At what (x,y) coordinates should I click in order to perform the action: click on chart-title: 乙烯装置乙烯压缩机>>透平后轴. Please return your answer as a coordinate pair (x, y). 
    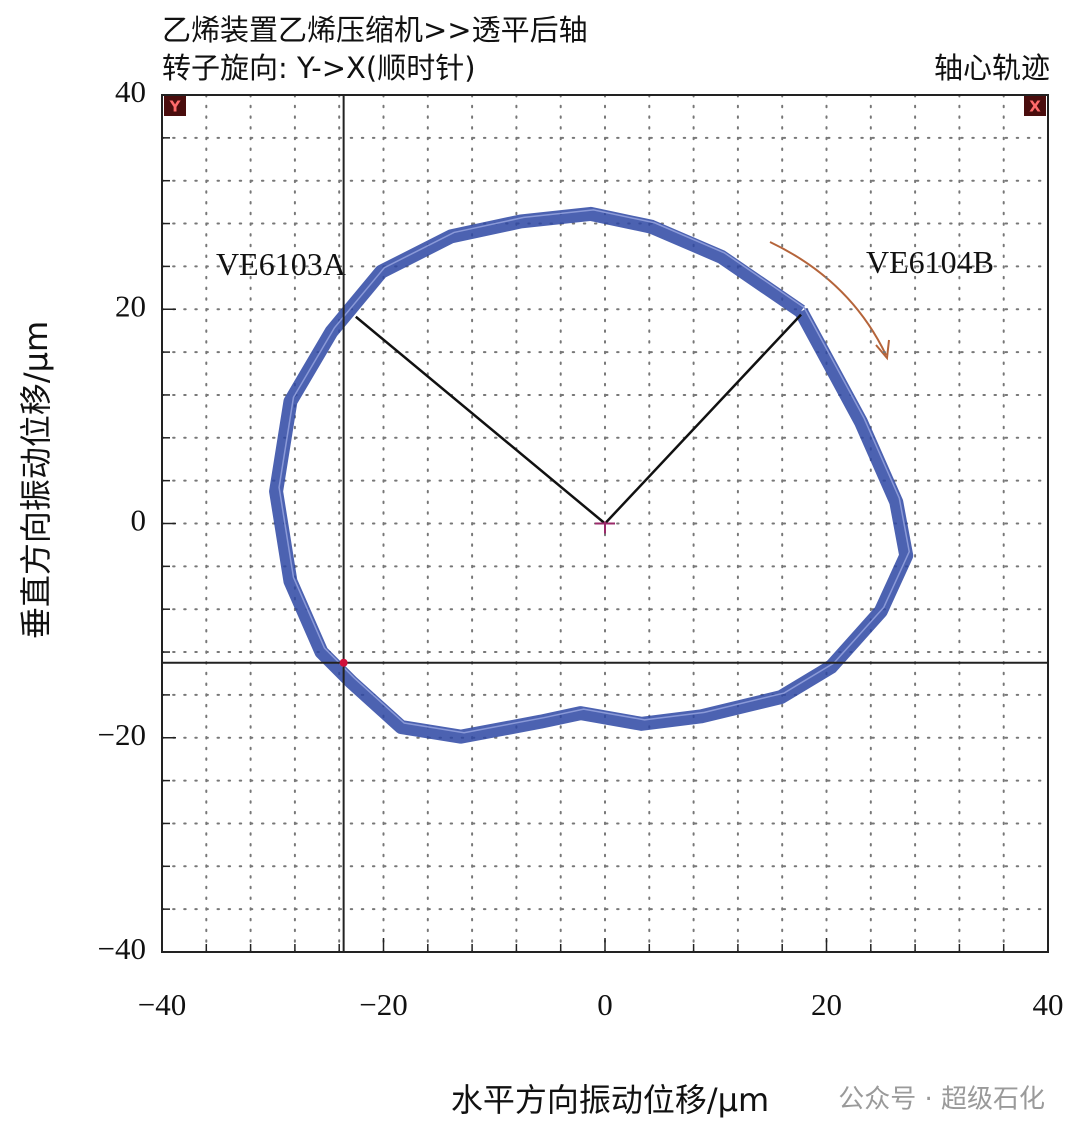
    Looking at the image, I should click on (375, 30).